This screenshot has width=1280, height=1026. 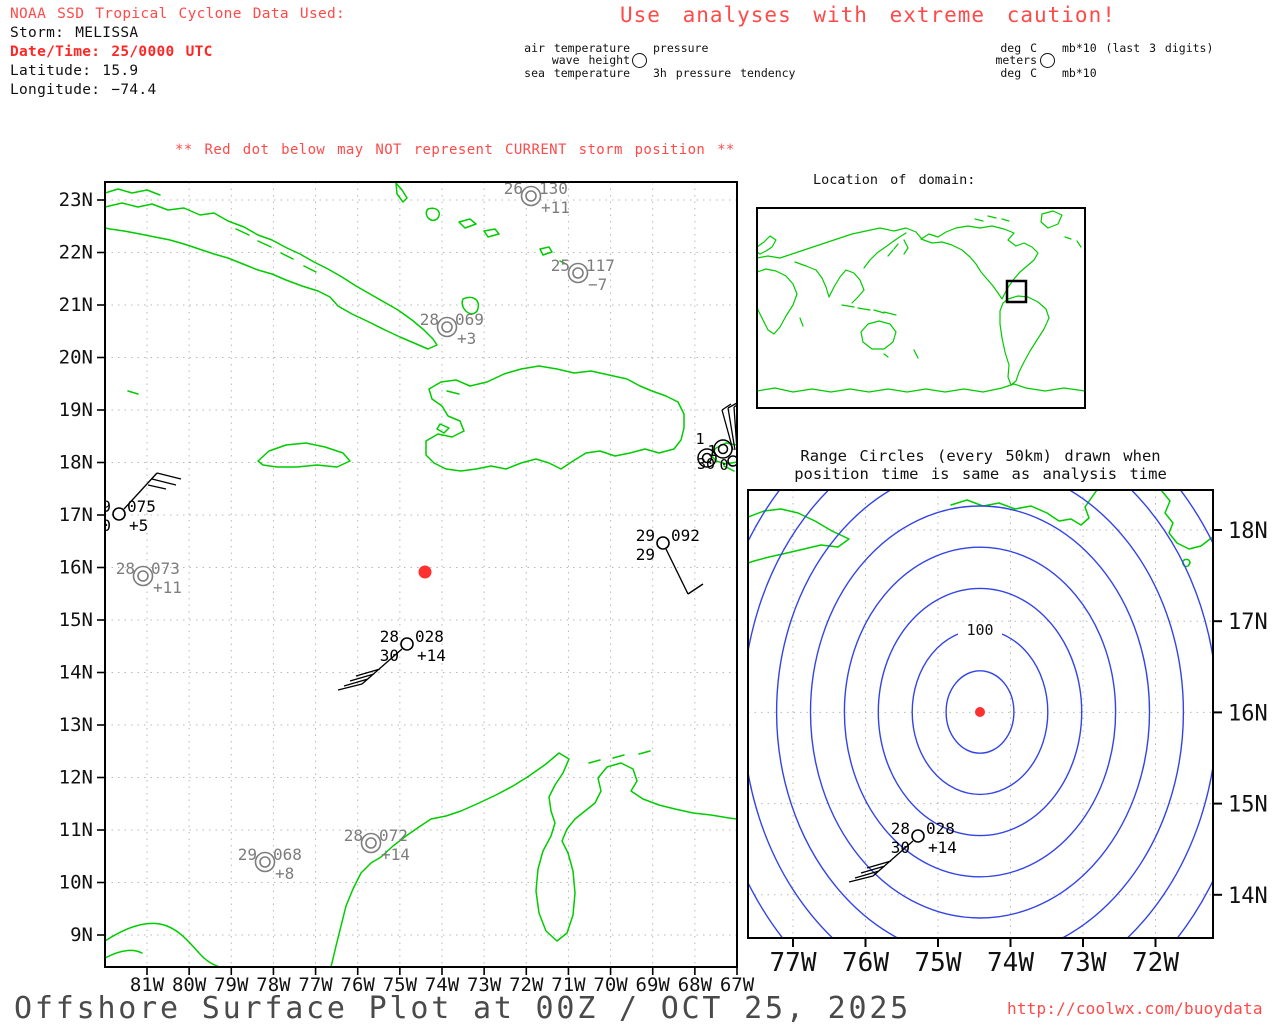 What do you see at coordinates (653, 985) in the screenshot?
I see `lon-axis-label: 69W` at bounding box center [653, 985].